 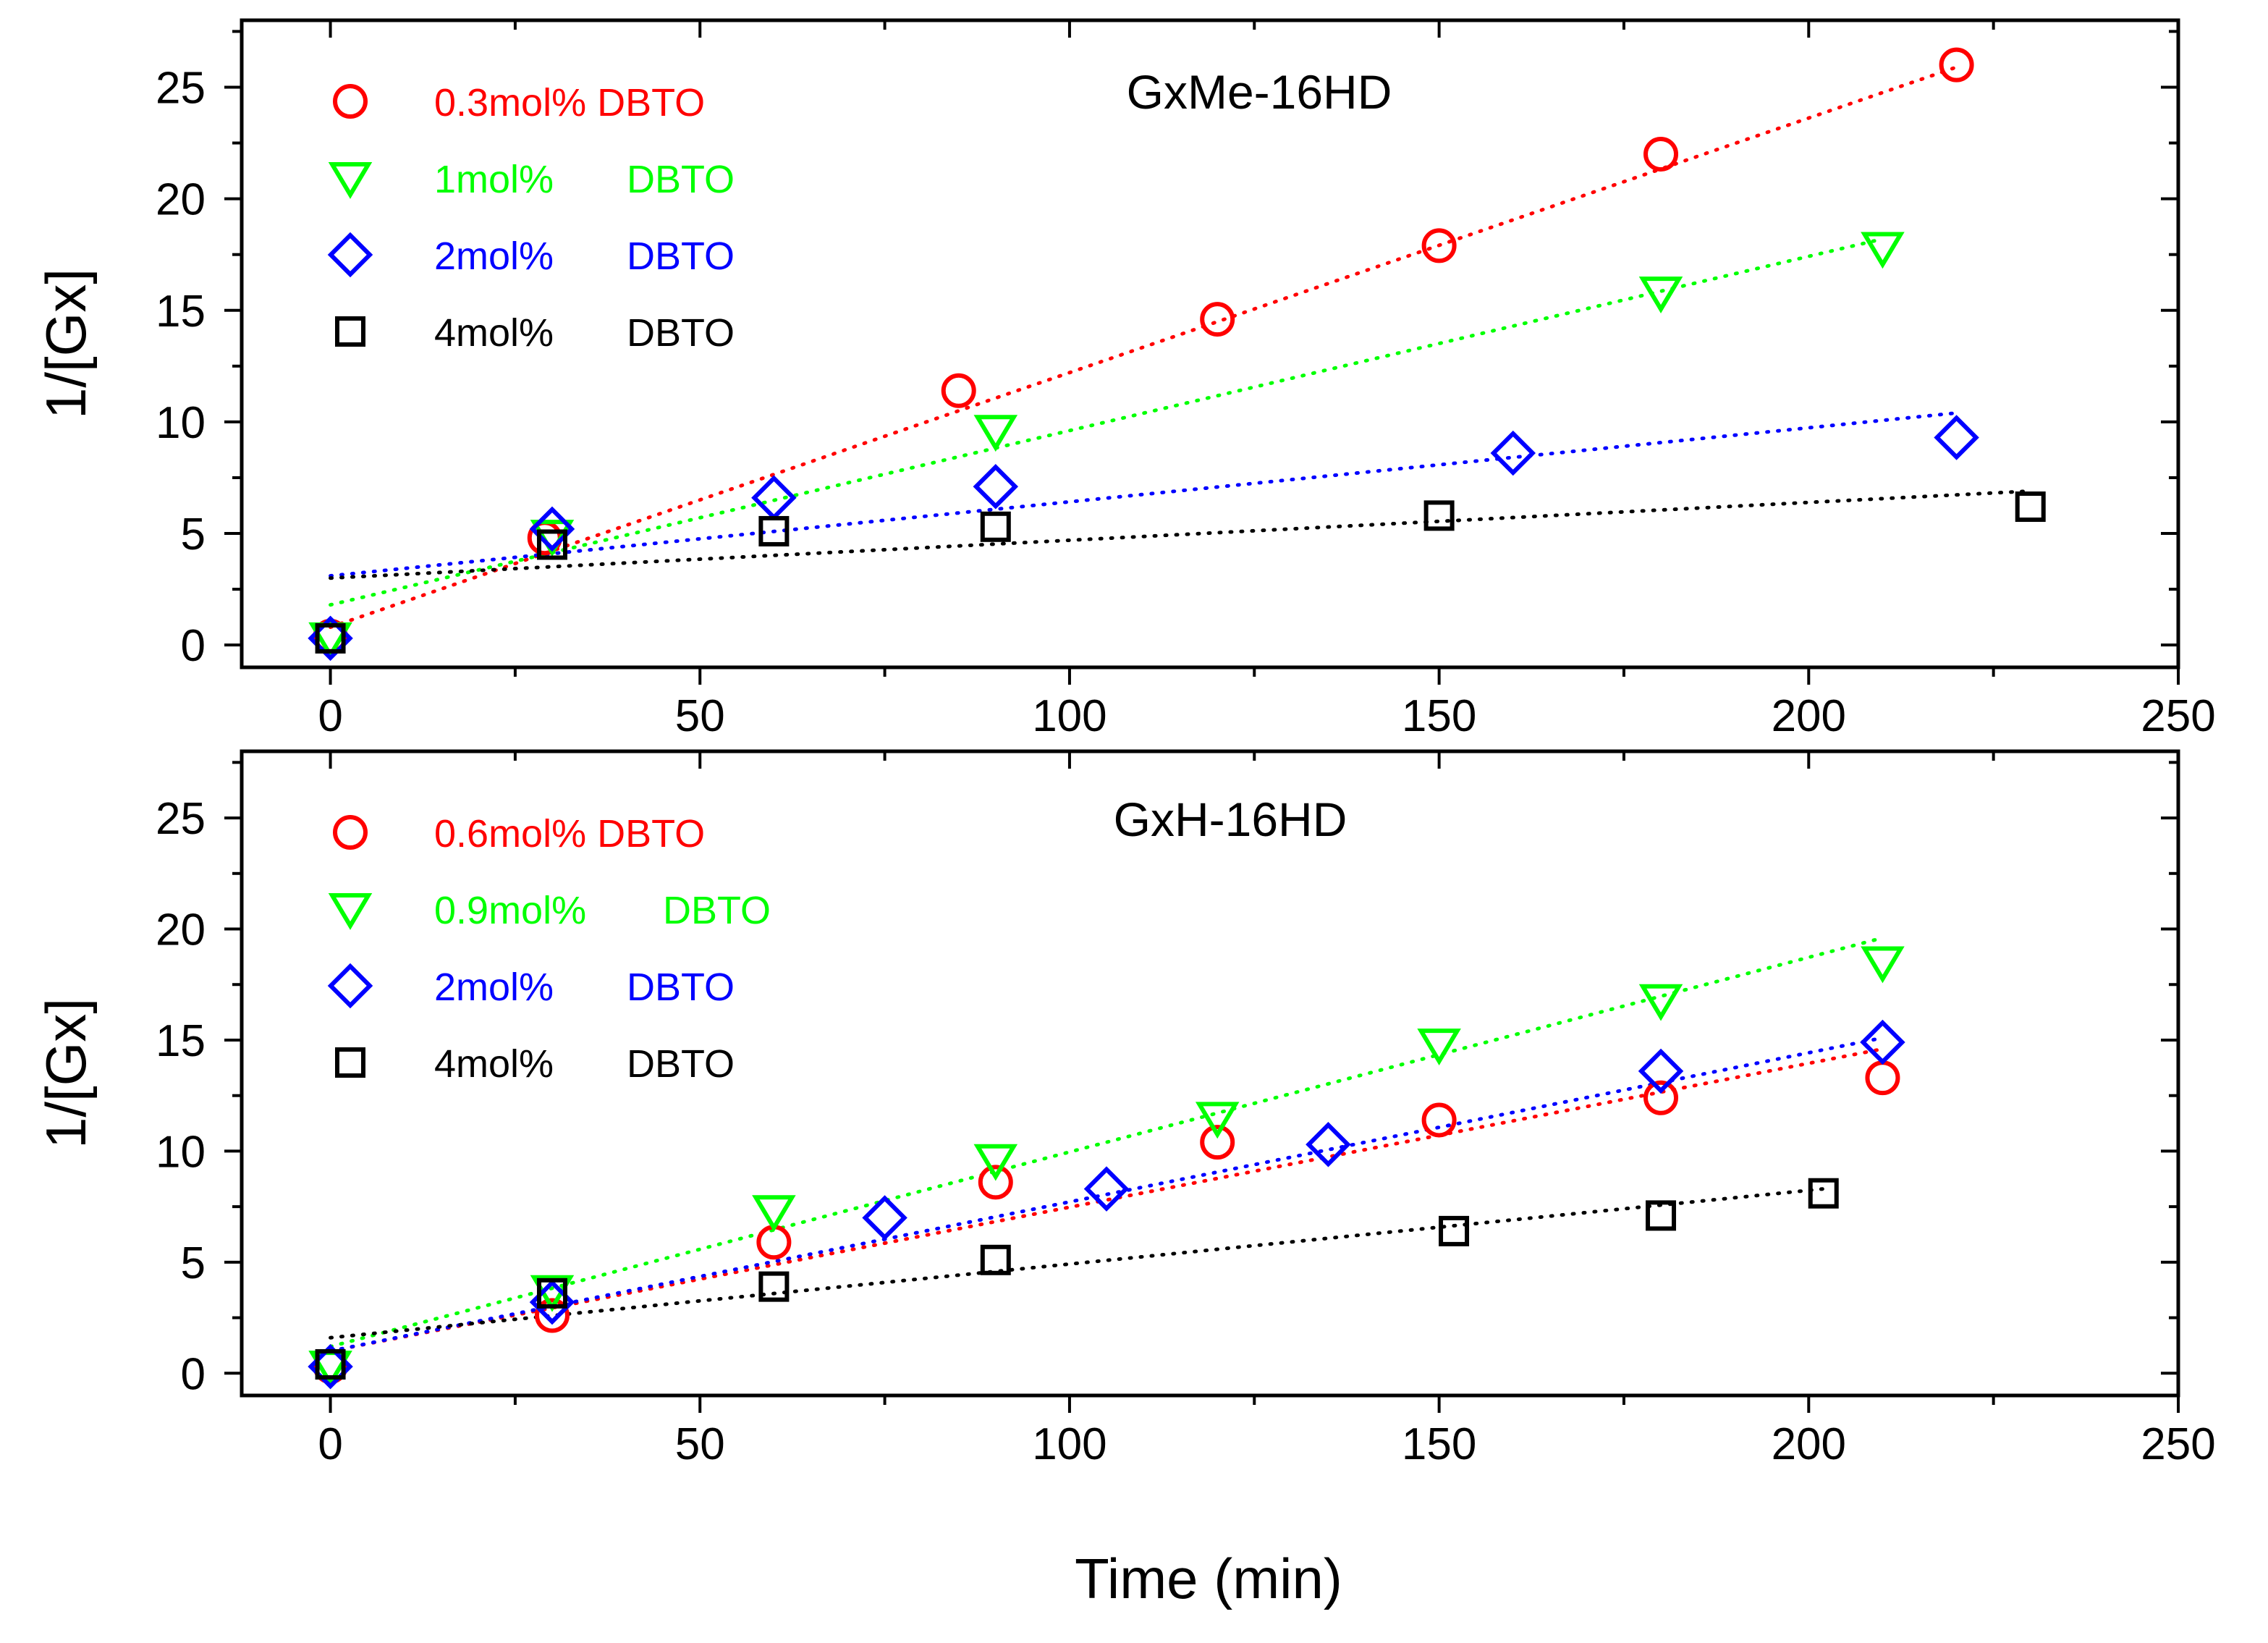 I want to click on panel-title: GxH-16HD, so click(x=1230, y=820).